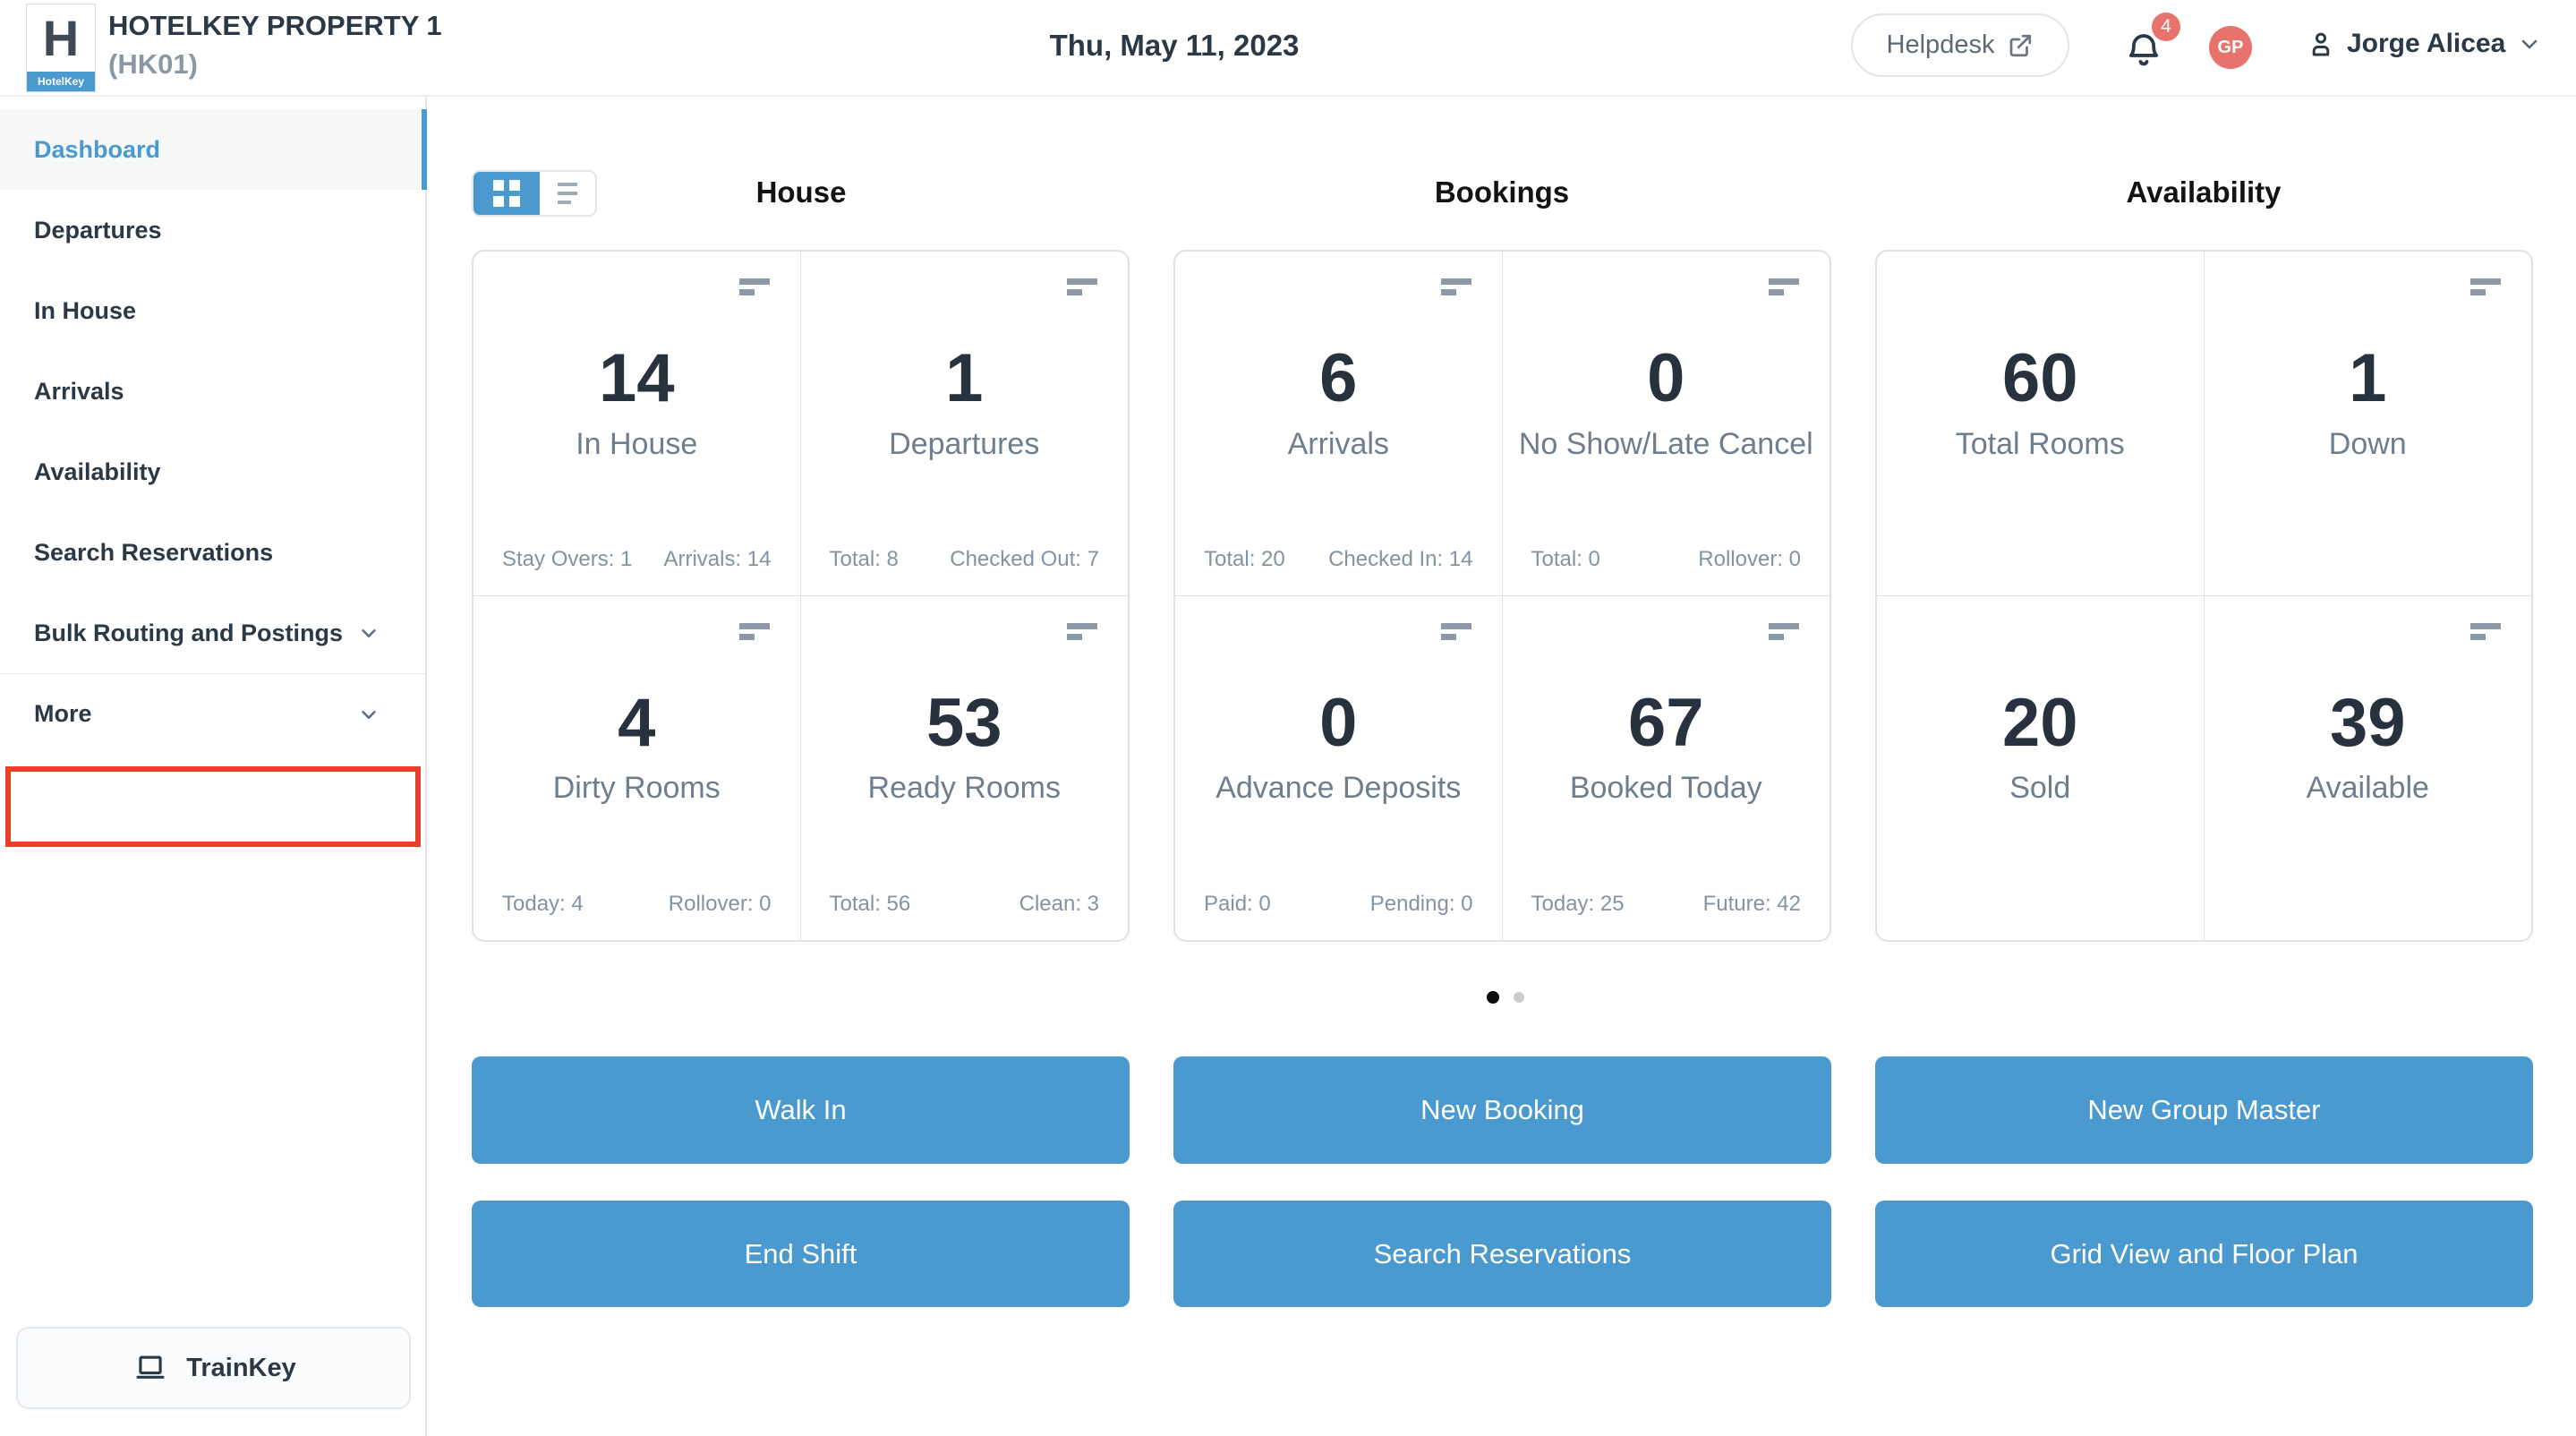  Describe the element at coordinates (2367, 443) in the screenshot. I see `stat-label: Down` at that location.